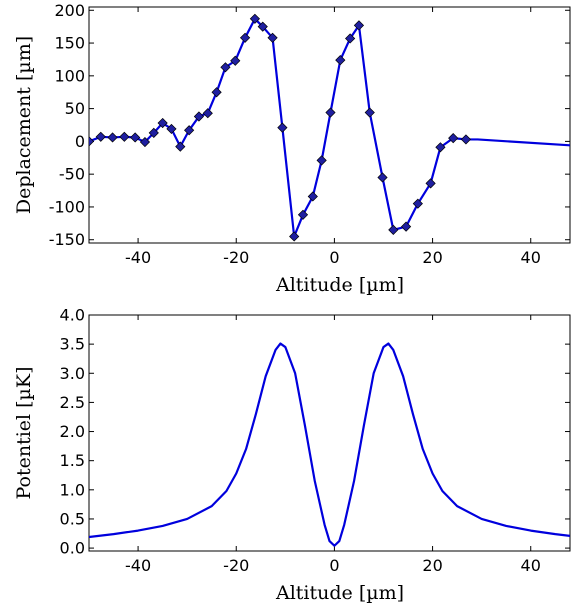  What do you see at coordinates (24, 125) in the screenshot?
I see `y-axis-label: Deplacement [µm]` at bounding box center [24, 125].